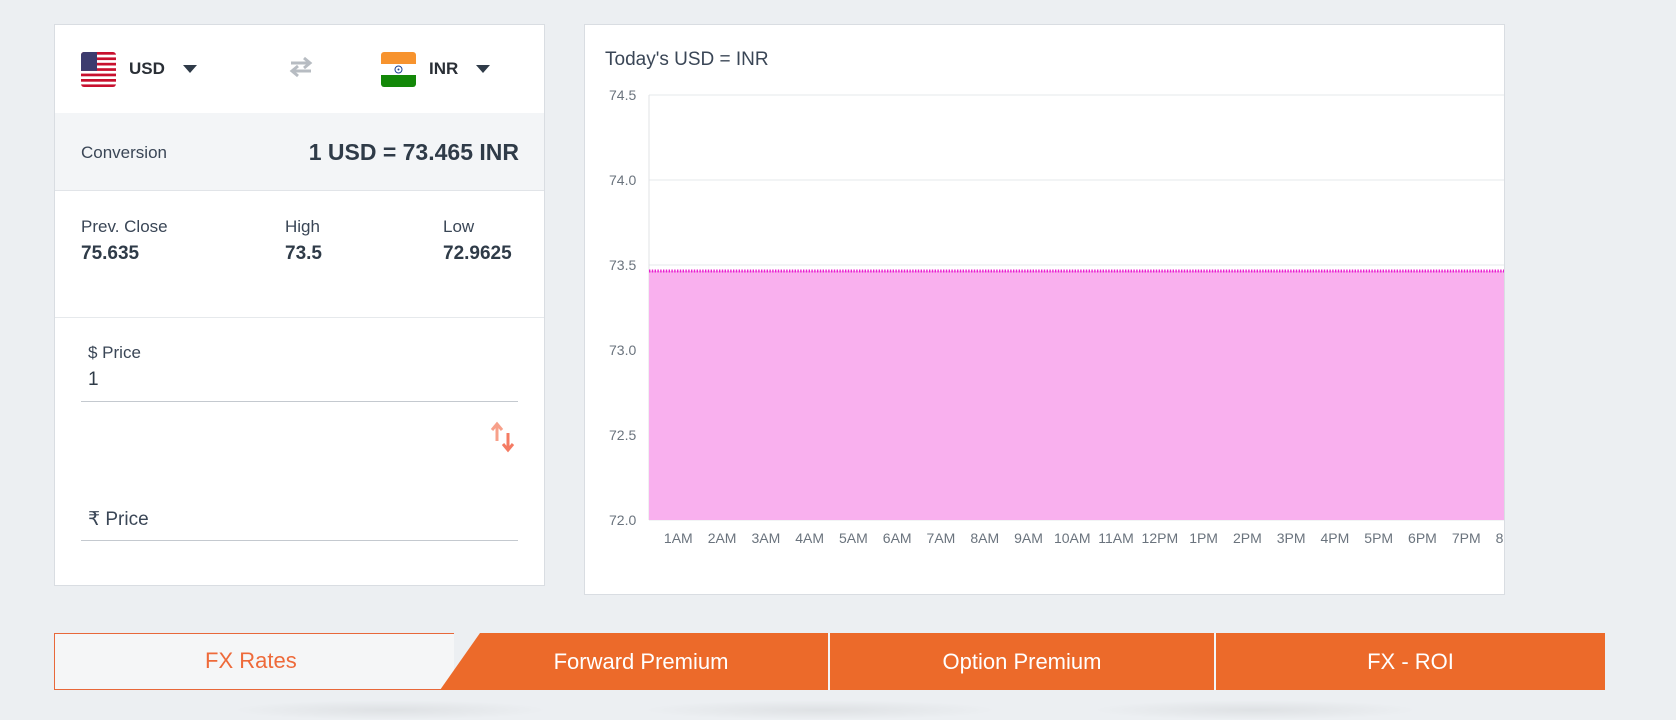 The image size is (1676, 720). Describe the element at coordinates (444, 68) in the screenshot. I see `to-currency-code: INR` at that location.